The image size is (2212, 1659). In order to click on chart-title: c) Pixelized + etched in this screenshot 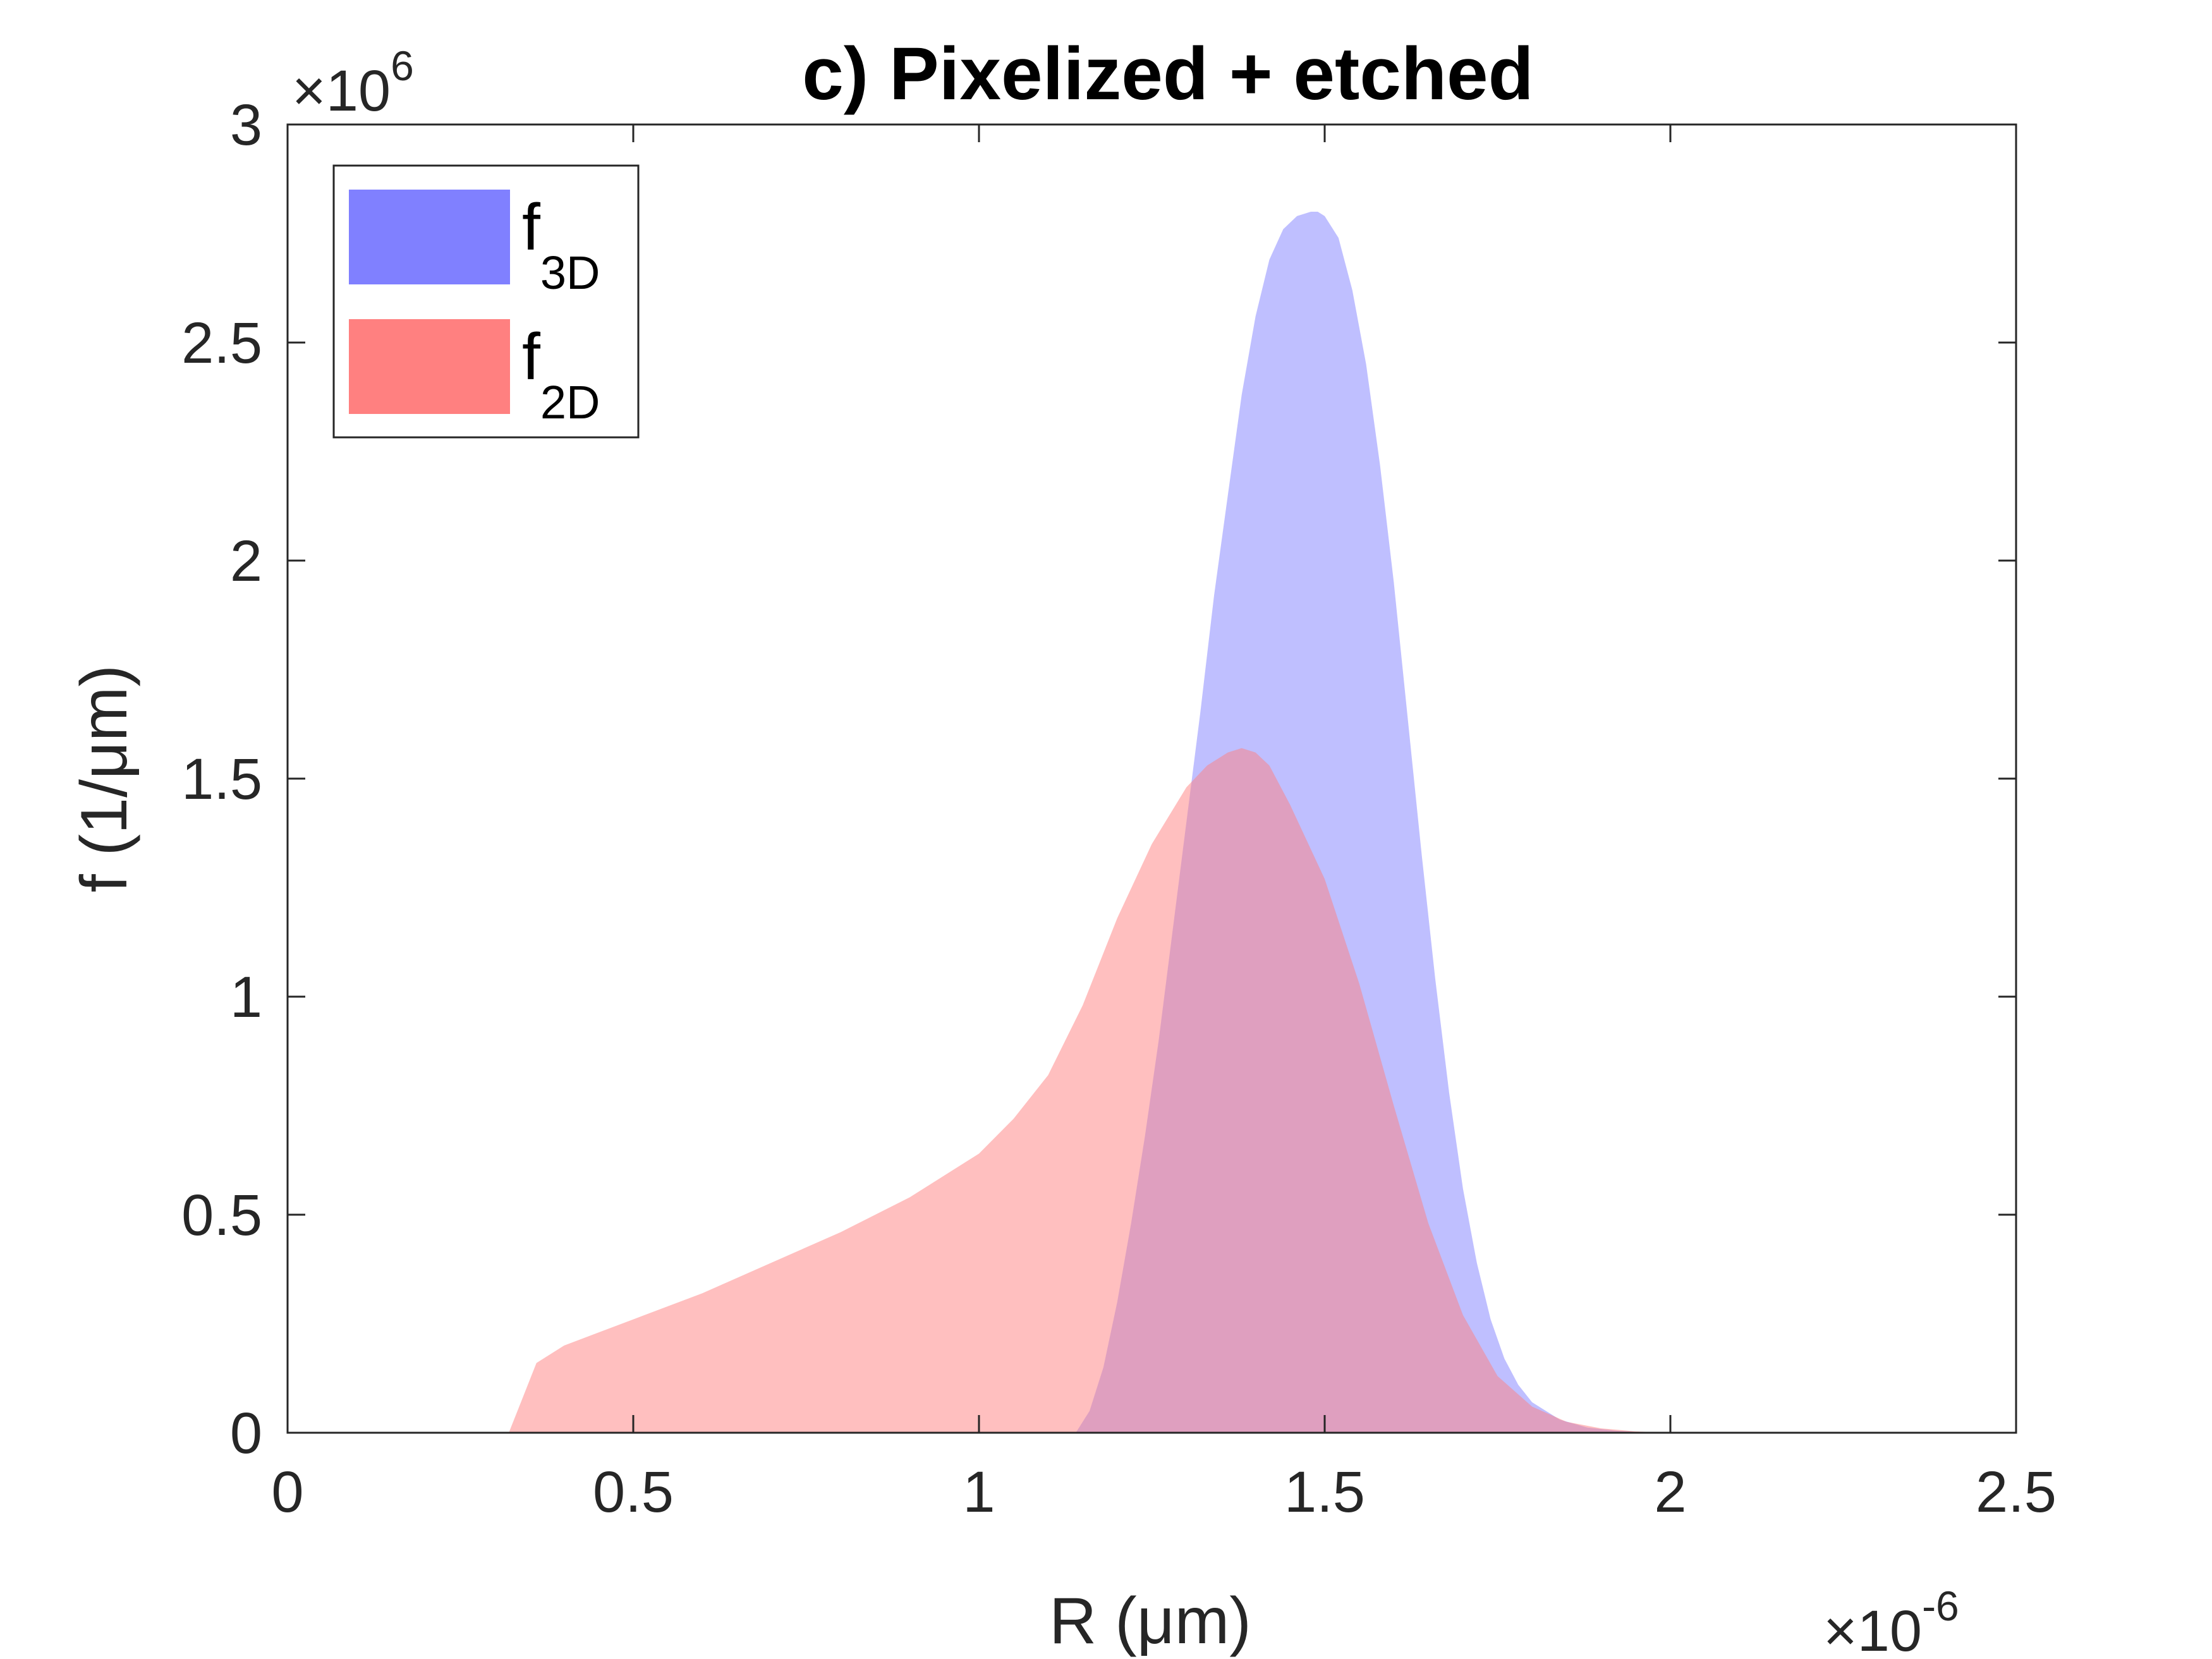, I will do `click(1168, 74)`.